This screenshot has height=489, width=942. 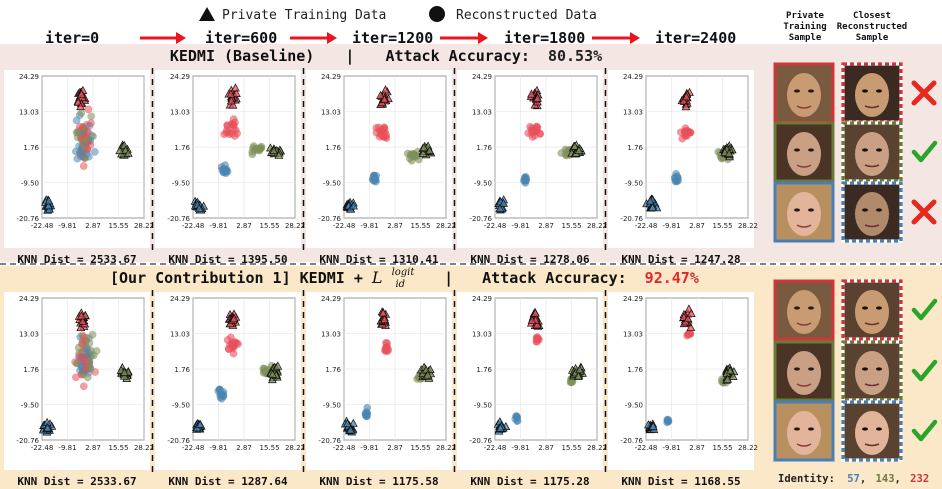 I want to click on cross-icon, so click(x=924, y=212).